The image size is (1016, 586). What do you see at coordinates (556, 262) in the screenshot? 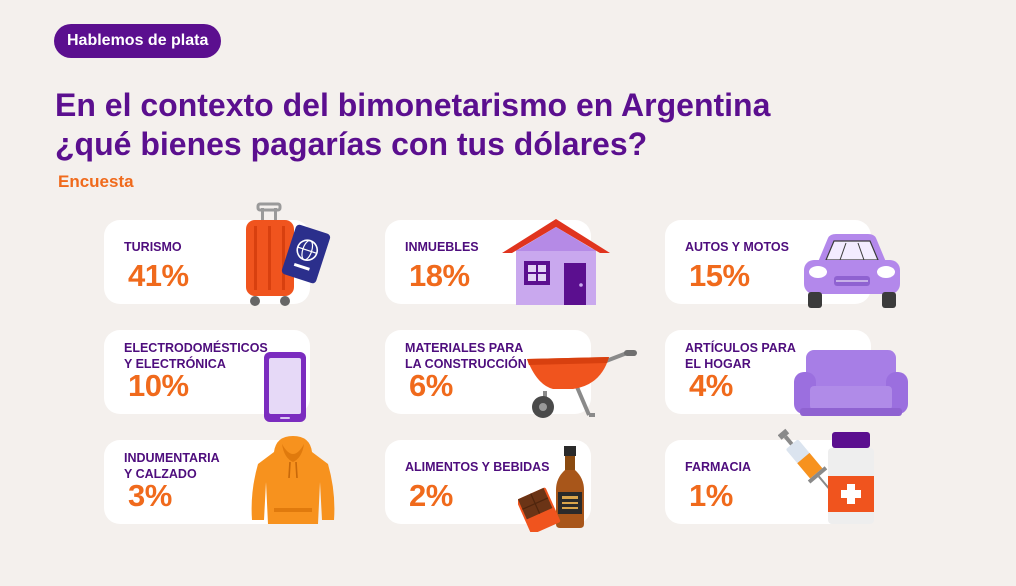
I see `house-icon` at bounding box center [556, 262].